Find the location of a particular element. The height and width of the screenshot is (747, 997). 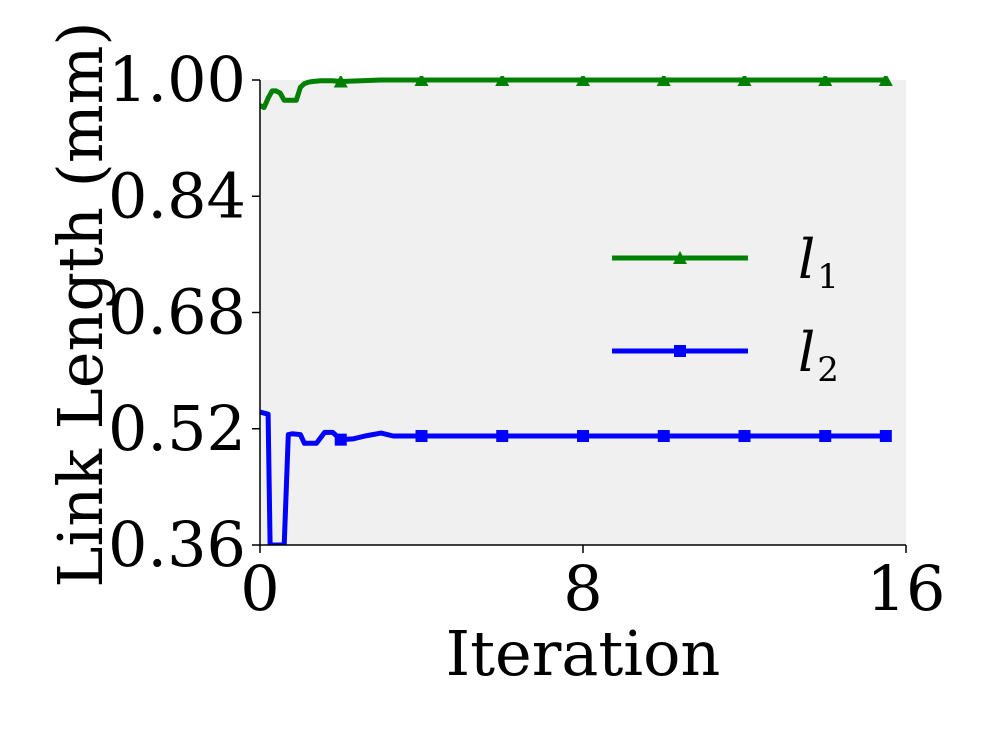

x-tick-label: 16 is located at coordinates (906, 588).